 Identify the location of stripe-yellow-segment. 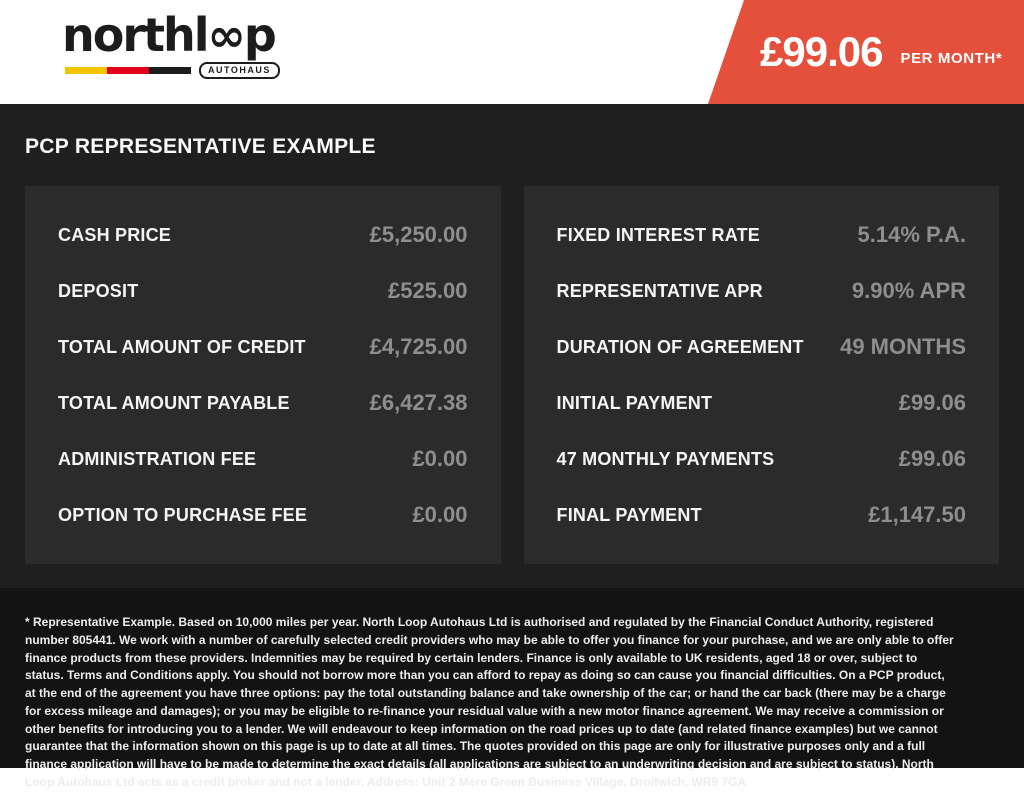
(86, 70).